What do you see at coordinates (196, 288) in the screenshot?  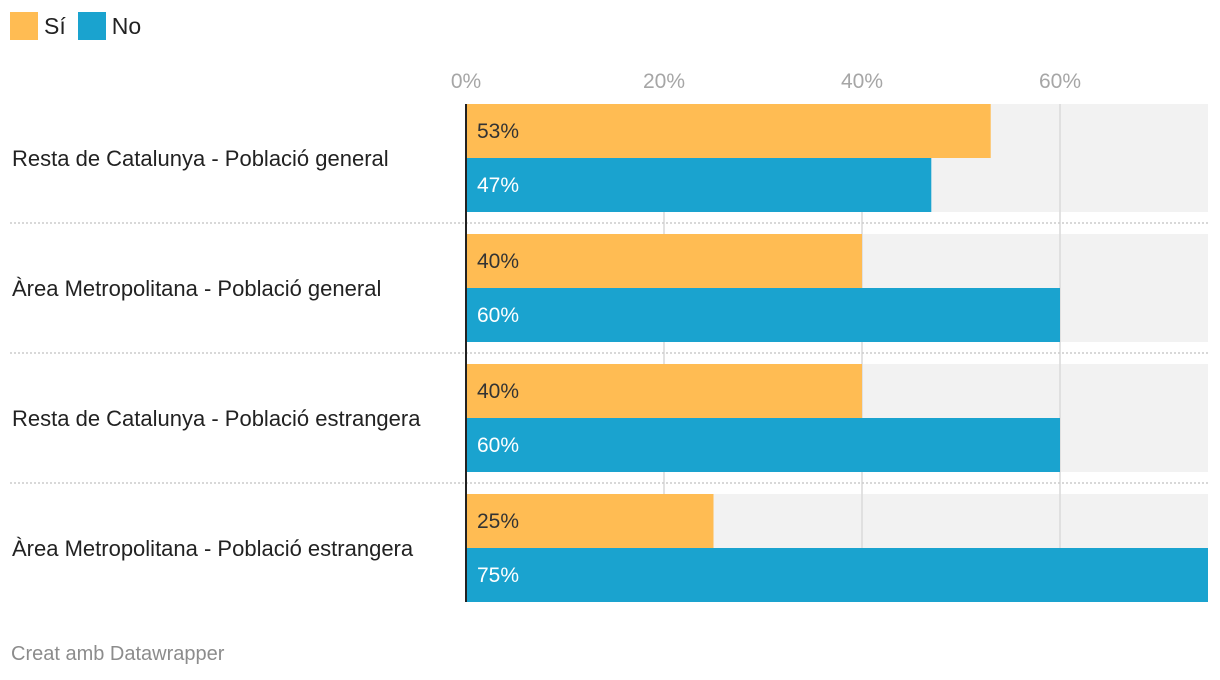 I see `category-label: Àrea Metropolitana - Població general` at bounding box center [196, 288].